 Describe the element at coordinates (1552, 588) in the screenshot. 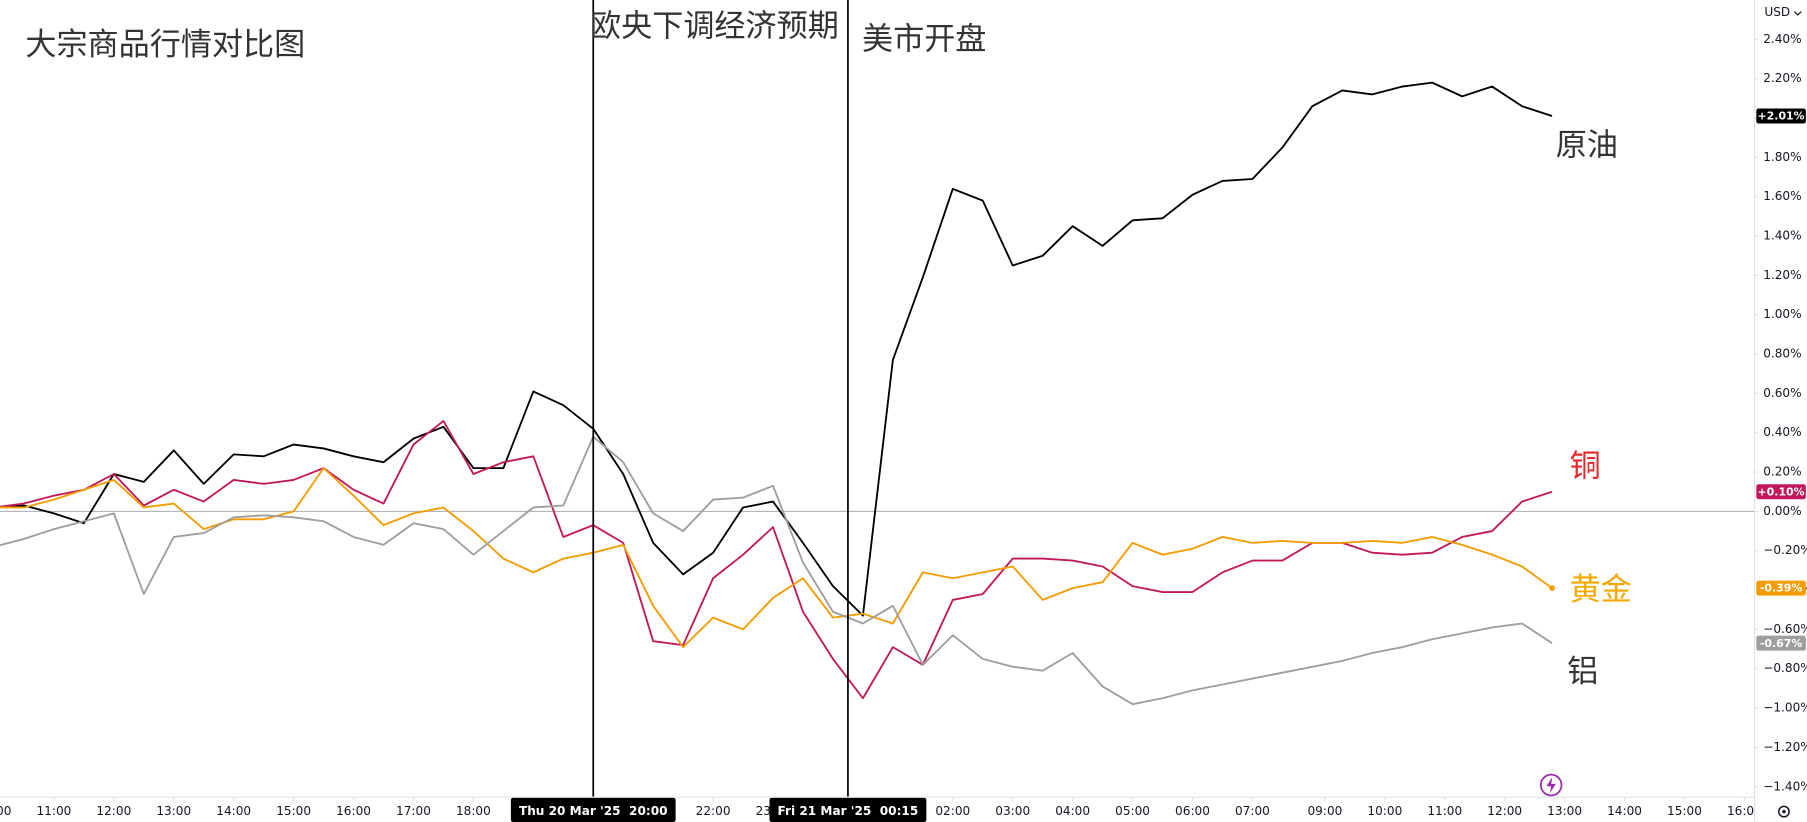

I see `last-point` at that location.